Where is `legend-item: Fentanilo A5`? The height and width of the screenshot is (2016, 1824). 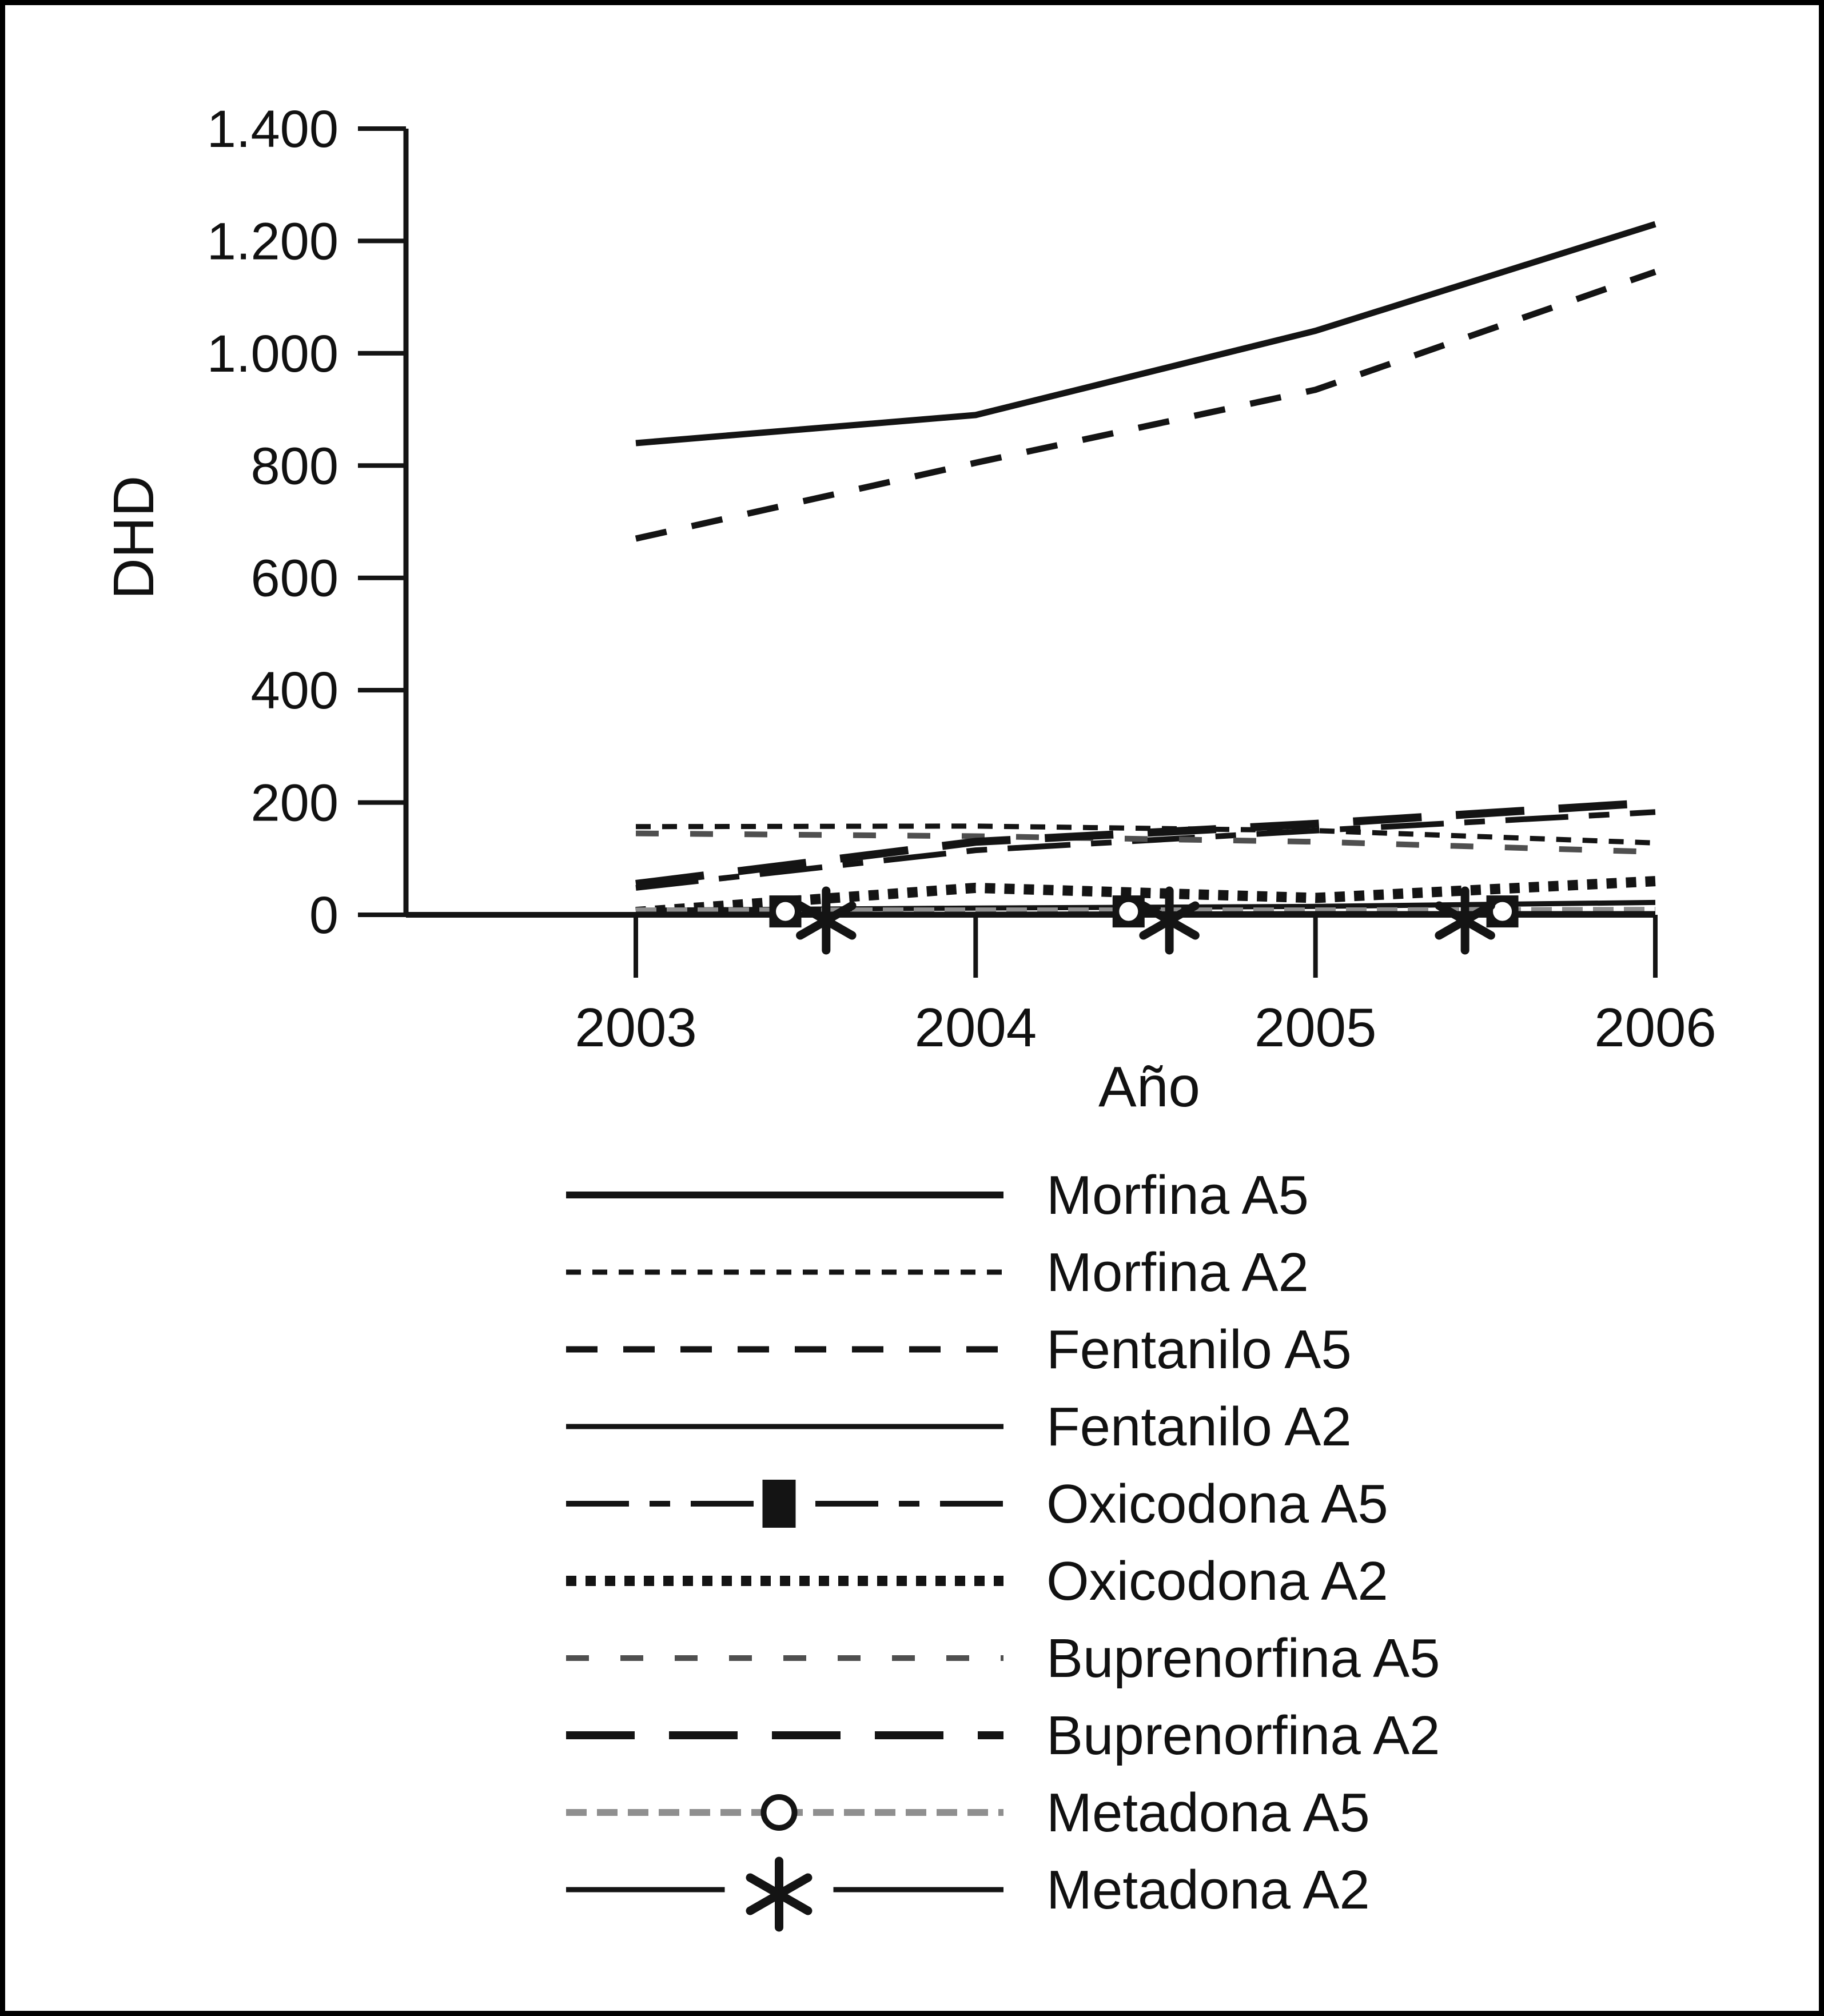
legend-item: Fentanilo A5 is located at coordinates (959, 1349).